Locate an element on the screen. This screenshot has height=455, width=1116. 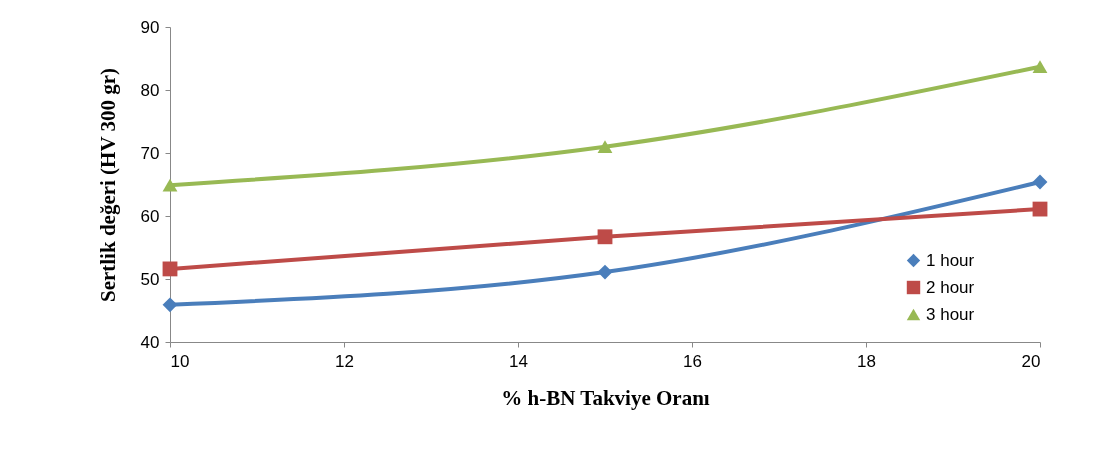
y-tick-label: 90 is located at coordinates (150, 27).